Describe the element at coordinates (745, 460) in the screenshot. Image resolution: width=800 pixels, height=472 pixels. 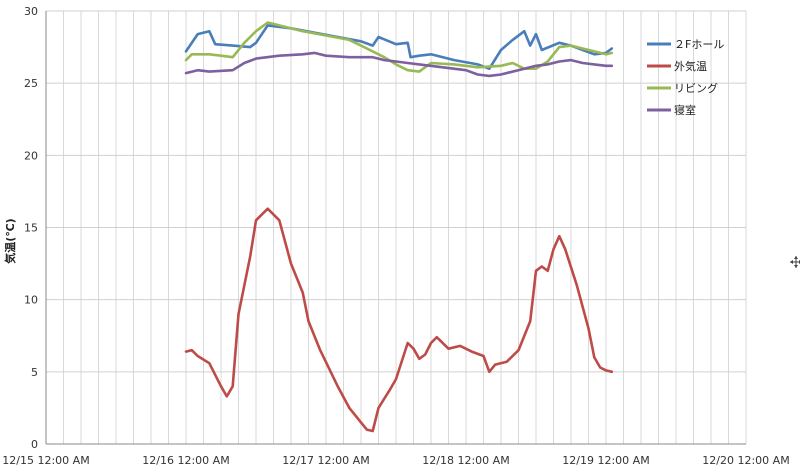
I see `x-tick-label: 12/20 12:00 AM` at that location.